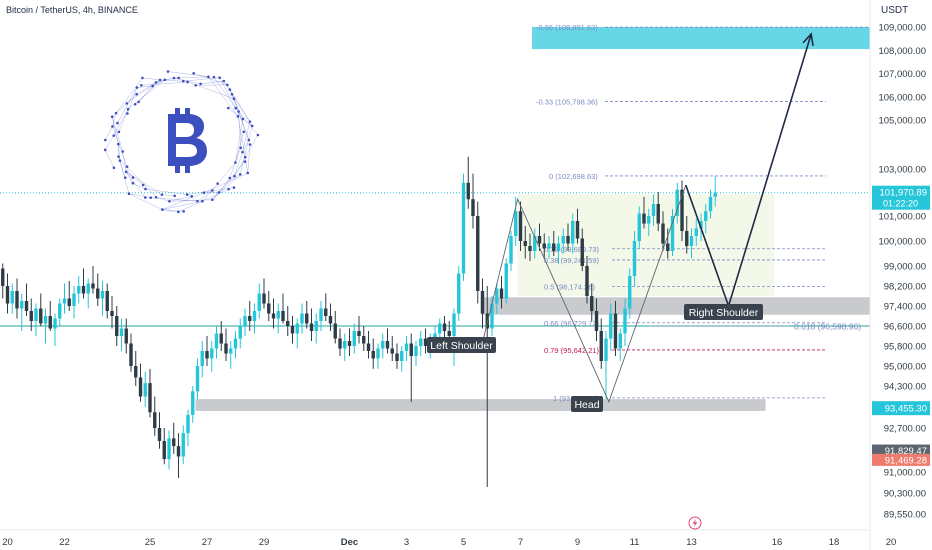 Image resolution: width=932 pixels, height=550 pixels. I want to click on current-price-tag-text: 101,970.89, so click(903, 193).